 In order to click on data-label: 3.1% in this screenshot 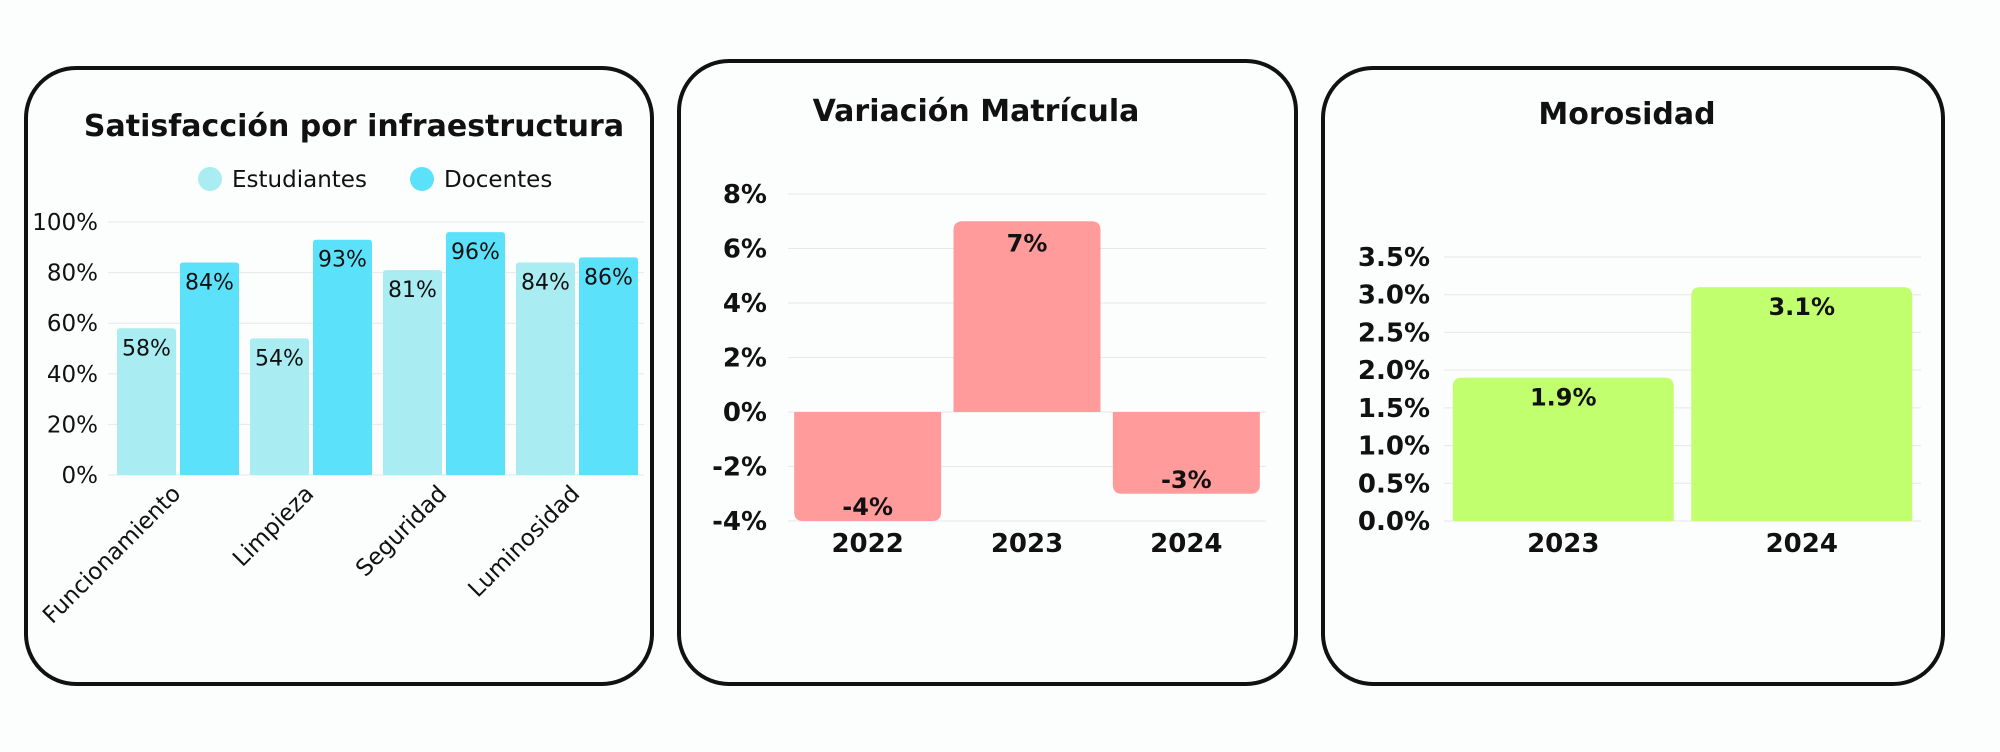, I will do `click(1801, 307)`.